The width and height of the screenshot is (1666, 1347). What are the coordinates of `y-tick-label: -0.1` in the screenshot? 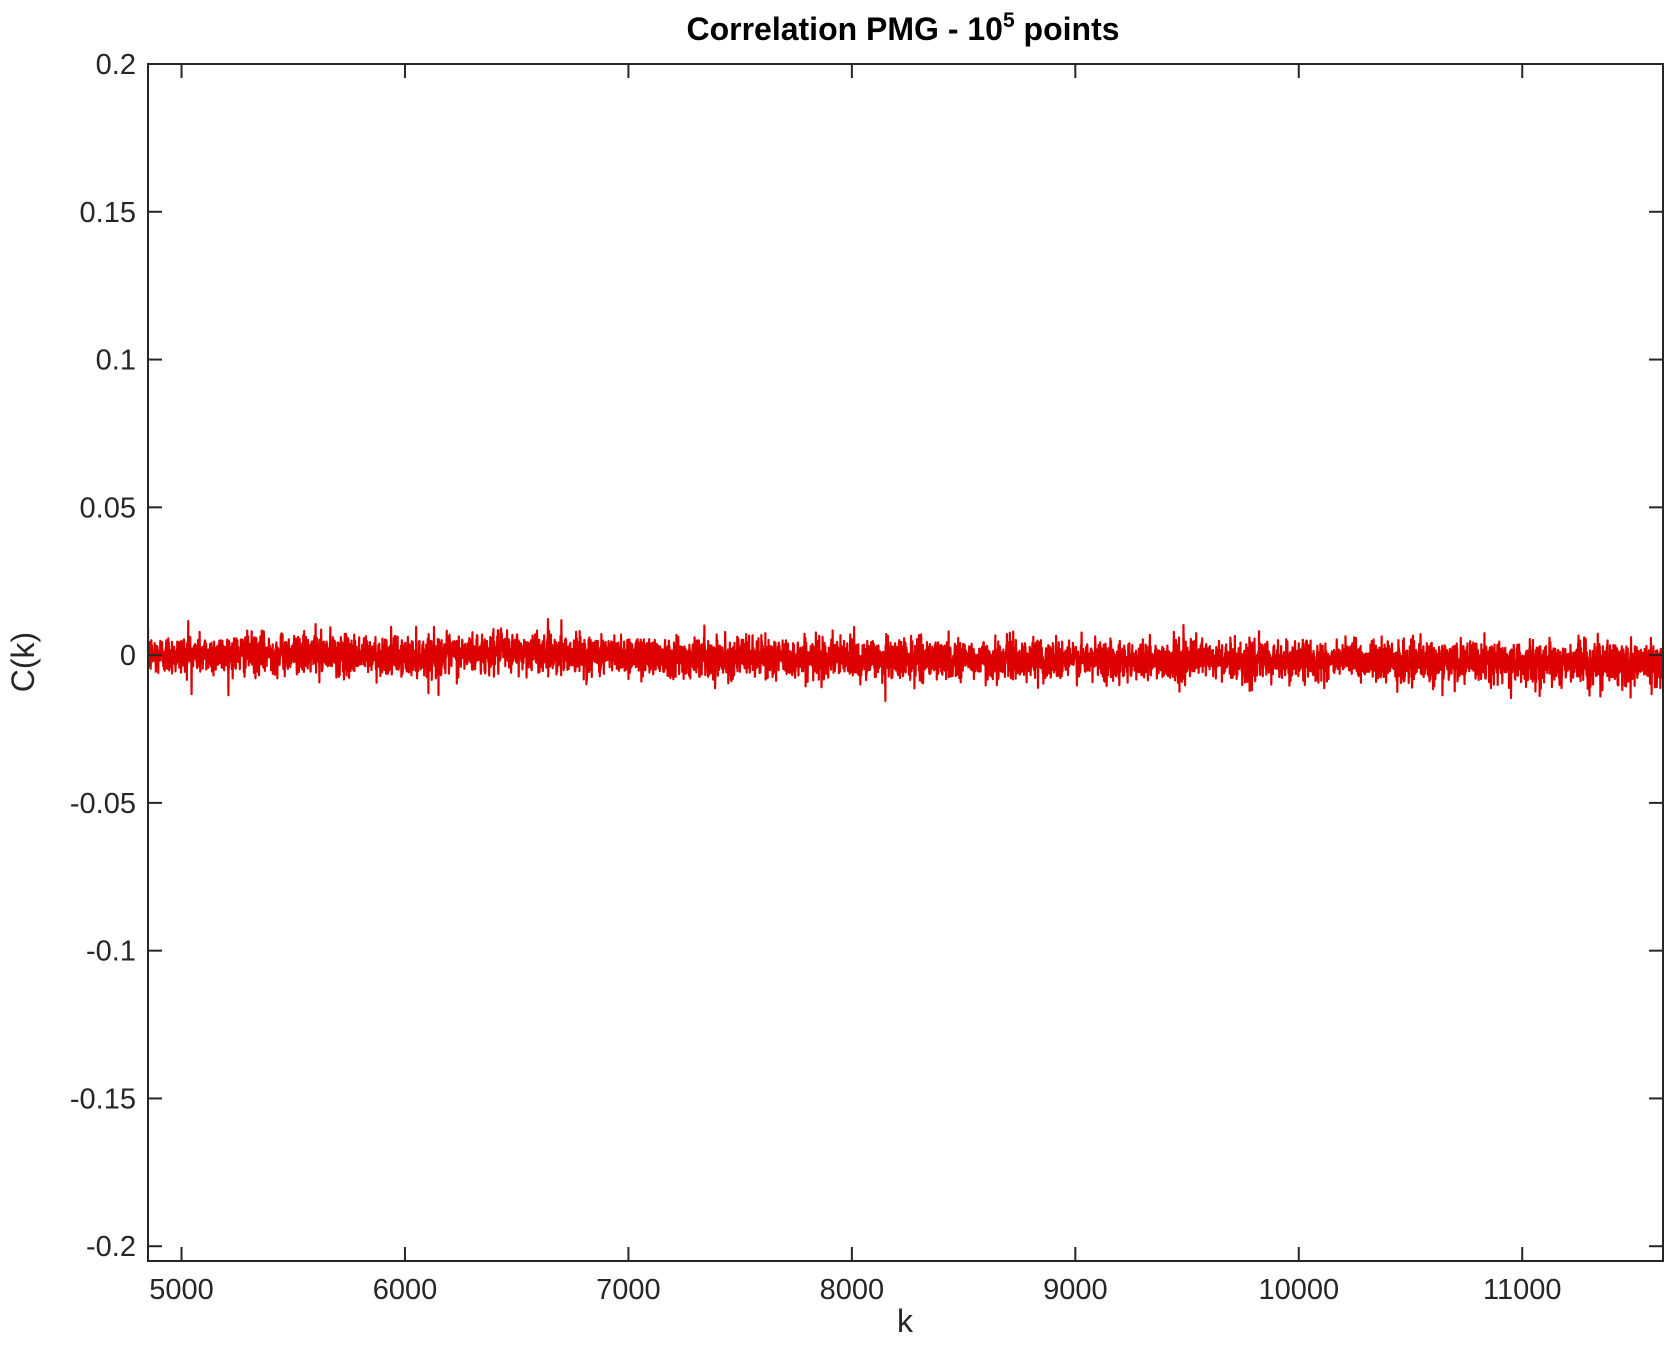 It's located at (111, 952).